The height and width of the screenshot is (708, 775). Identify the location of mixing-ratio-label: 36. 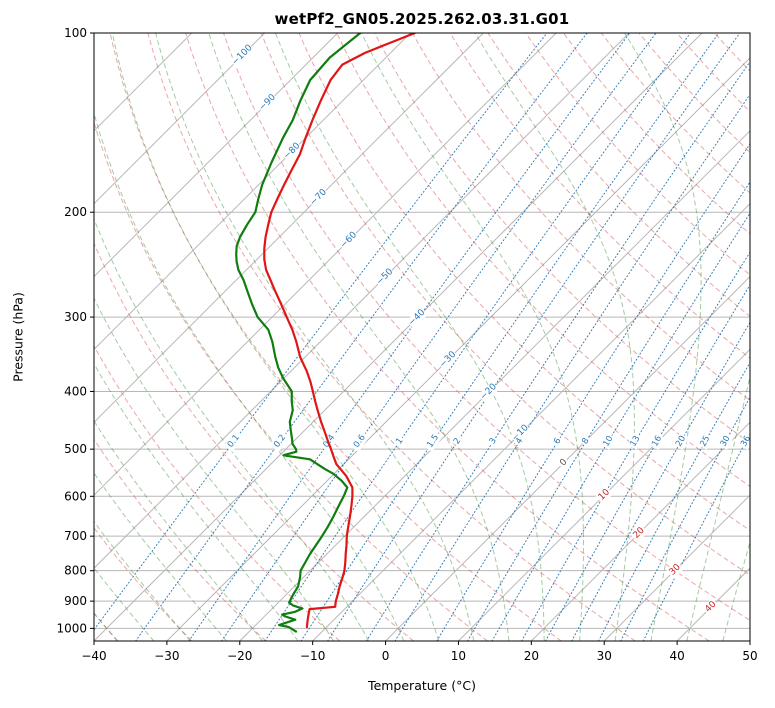
(745, 441).